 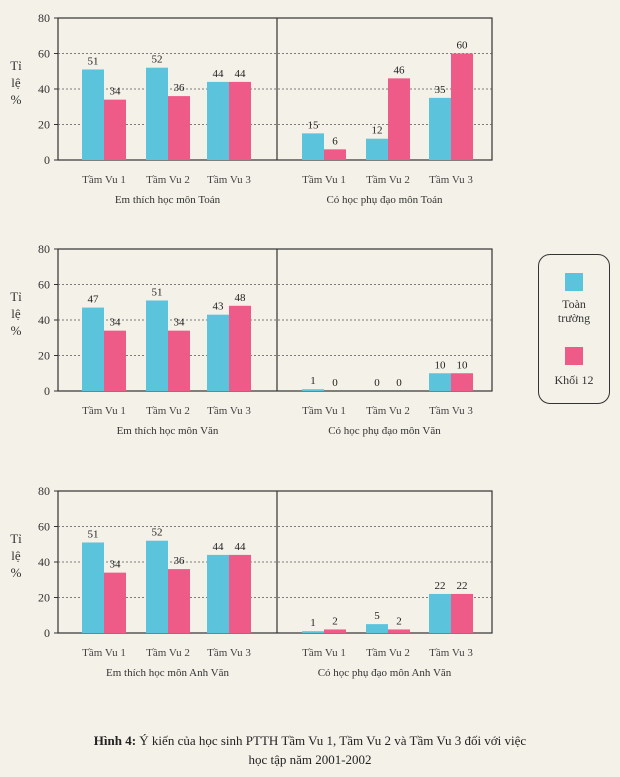 I want to click on data-label: 35, so click(x=441, y=90).